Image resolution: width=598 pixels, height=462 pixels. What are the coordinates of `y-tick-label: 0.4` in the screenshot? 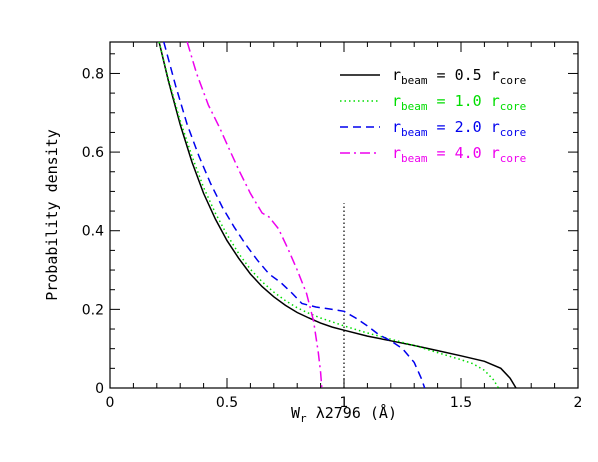 It's located at (93, 232).